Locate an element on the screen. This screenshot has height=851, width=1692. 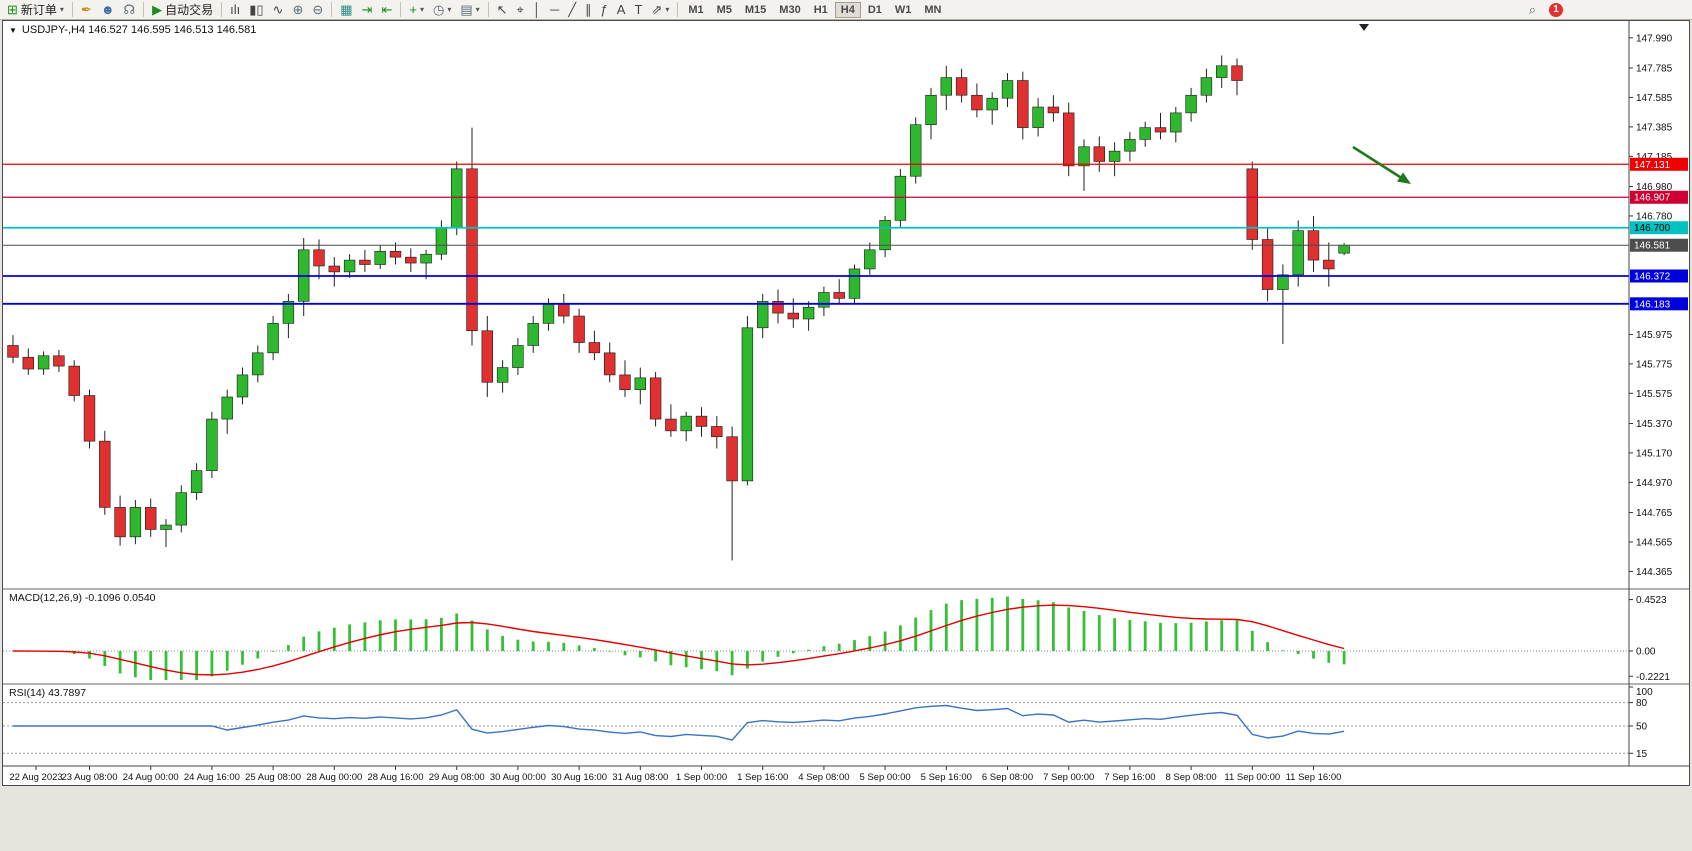
clock-icon: ◷ is located at coordinates (438, 9).